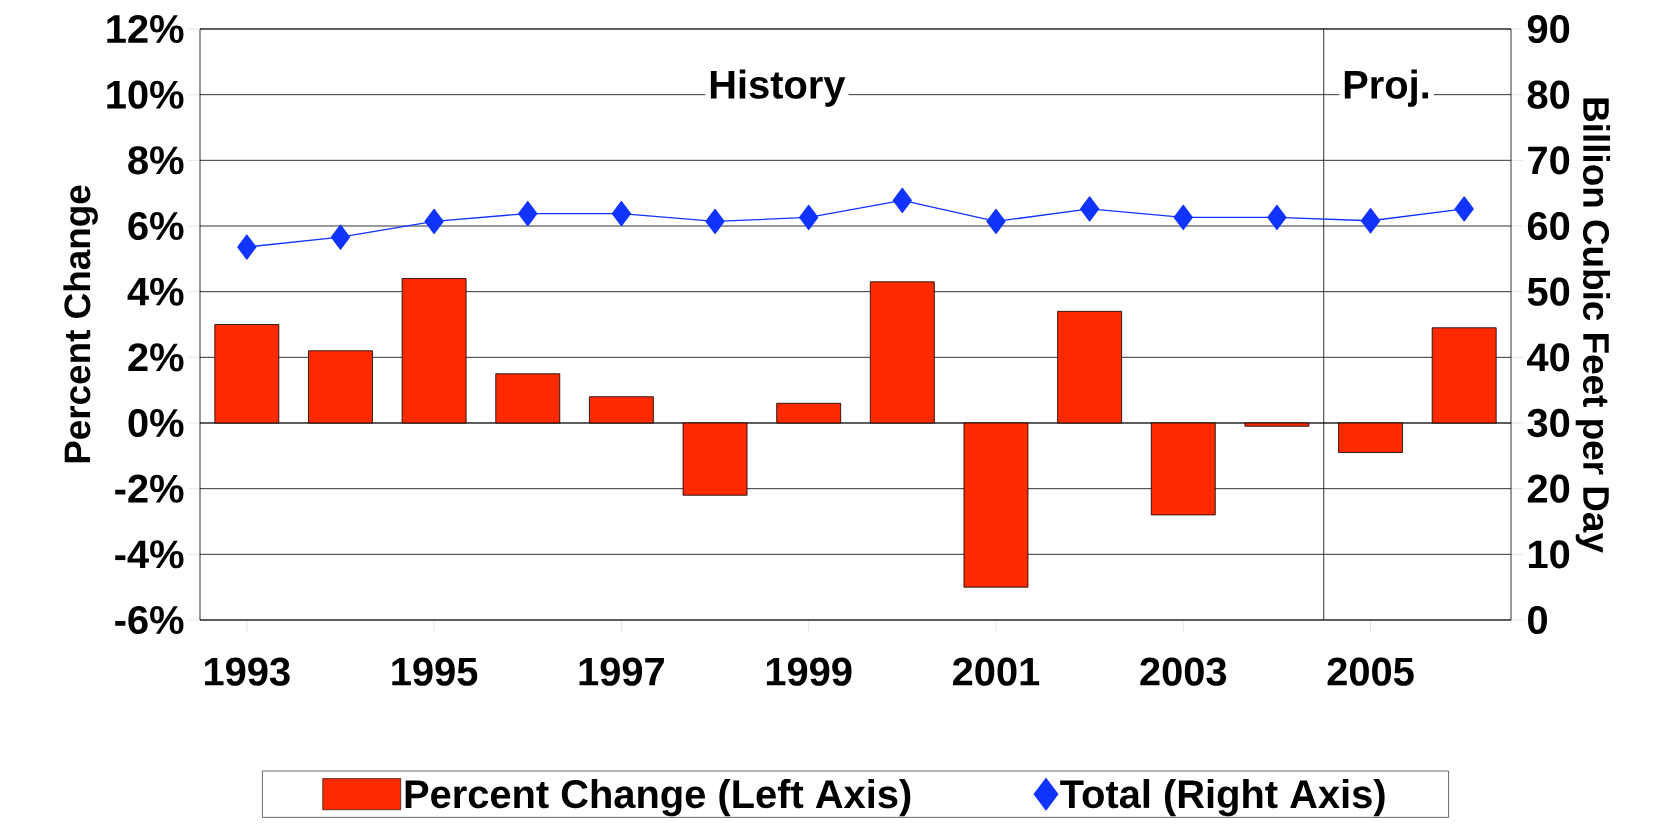  I want to click on y-tick-label: -2%, so click(149, 488).